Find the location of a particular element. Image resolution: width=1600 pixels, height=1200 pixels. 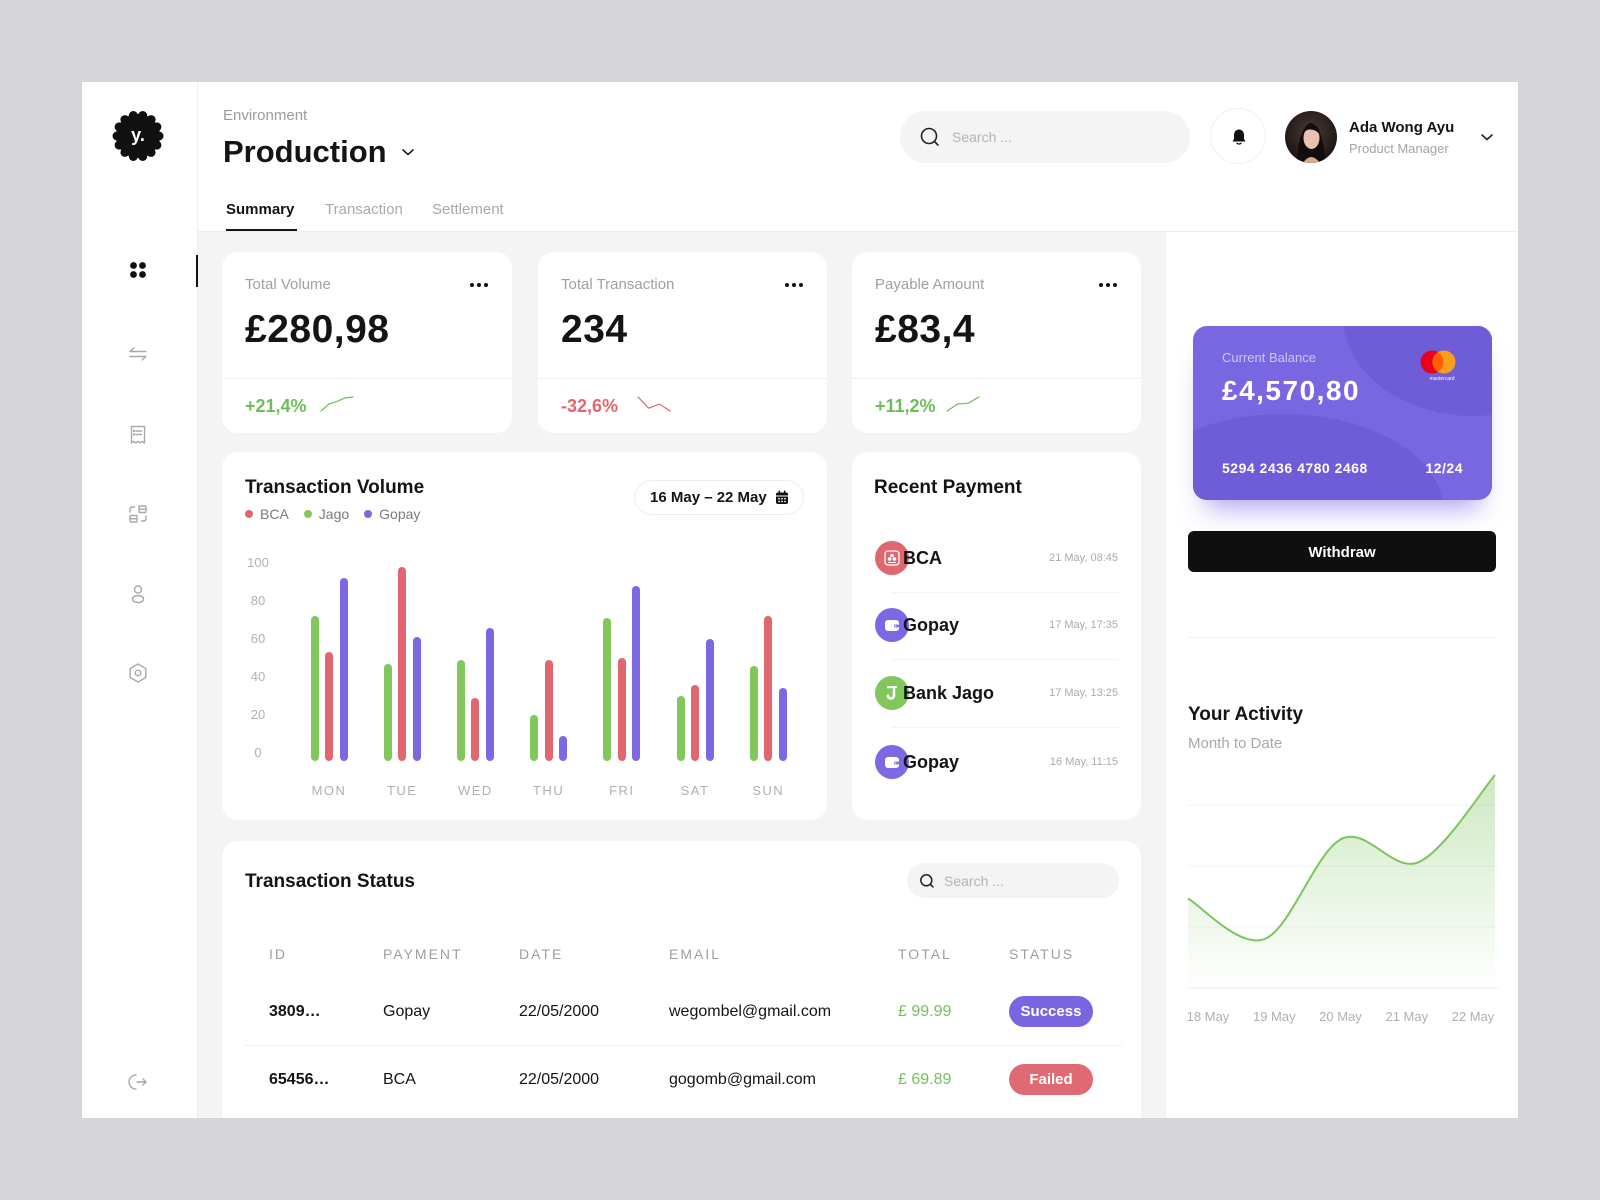

user-icon is located at coordinates (138, 594).